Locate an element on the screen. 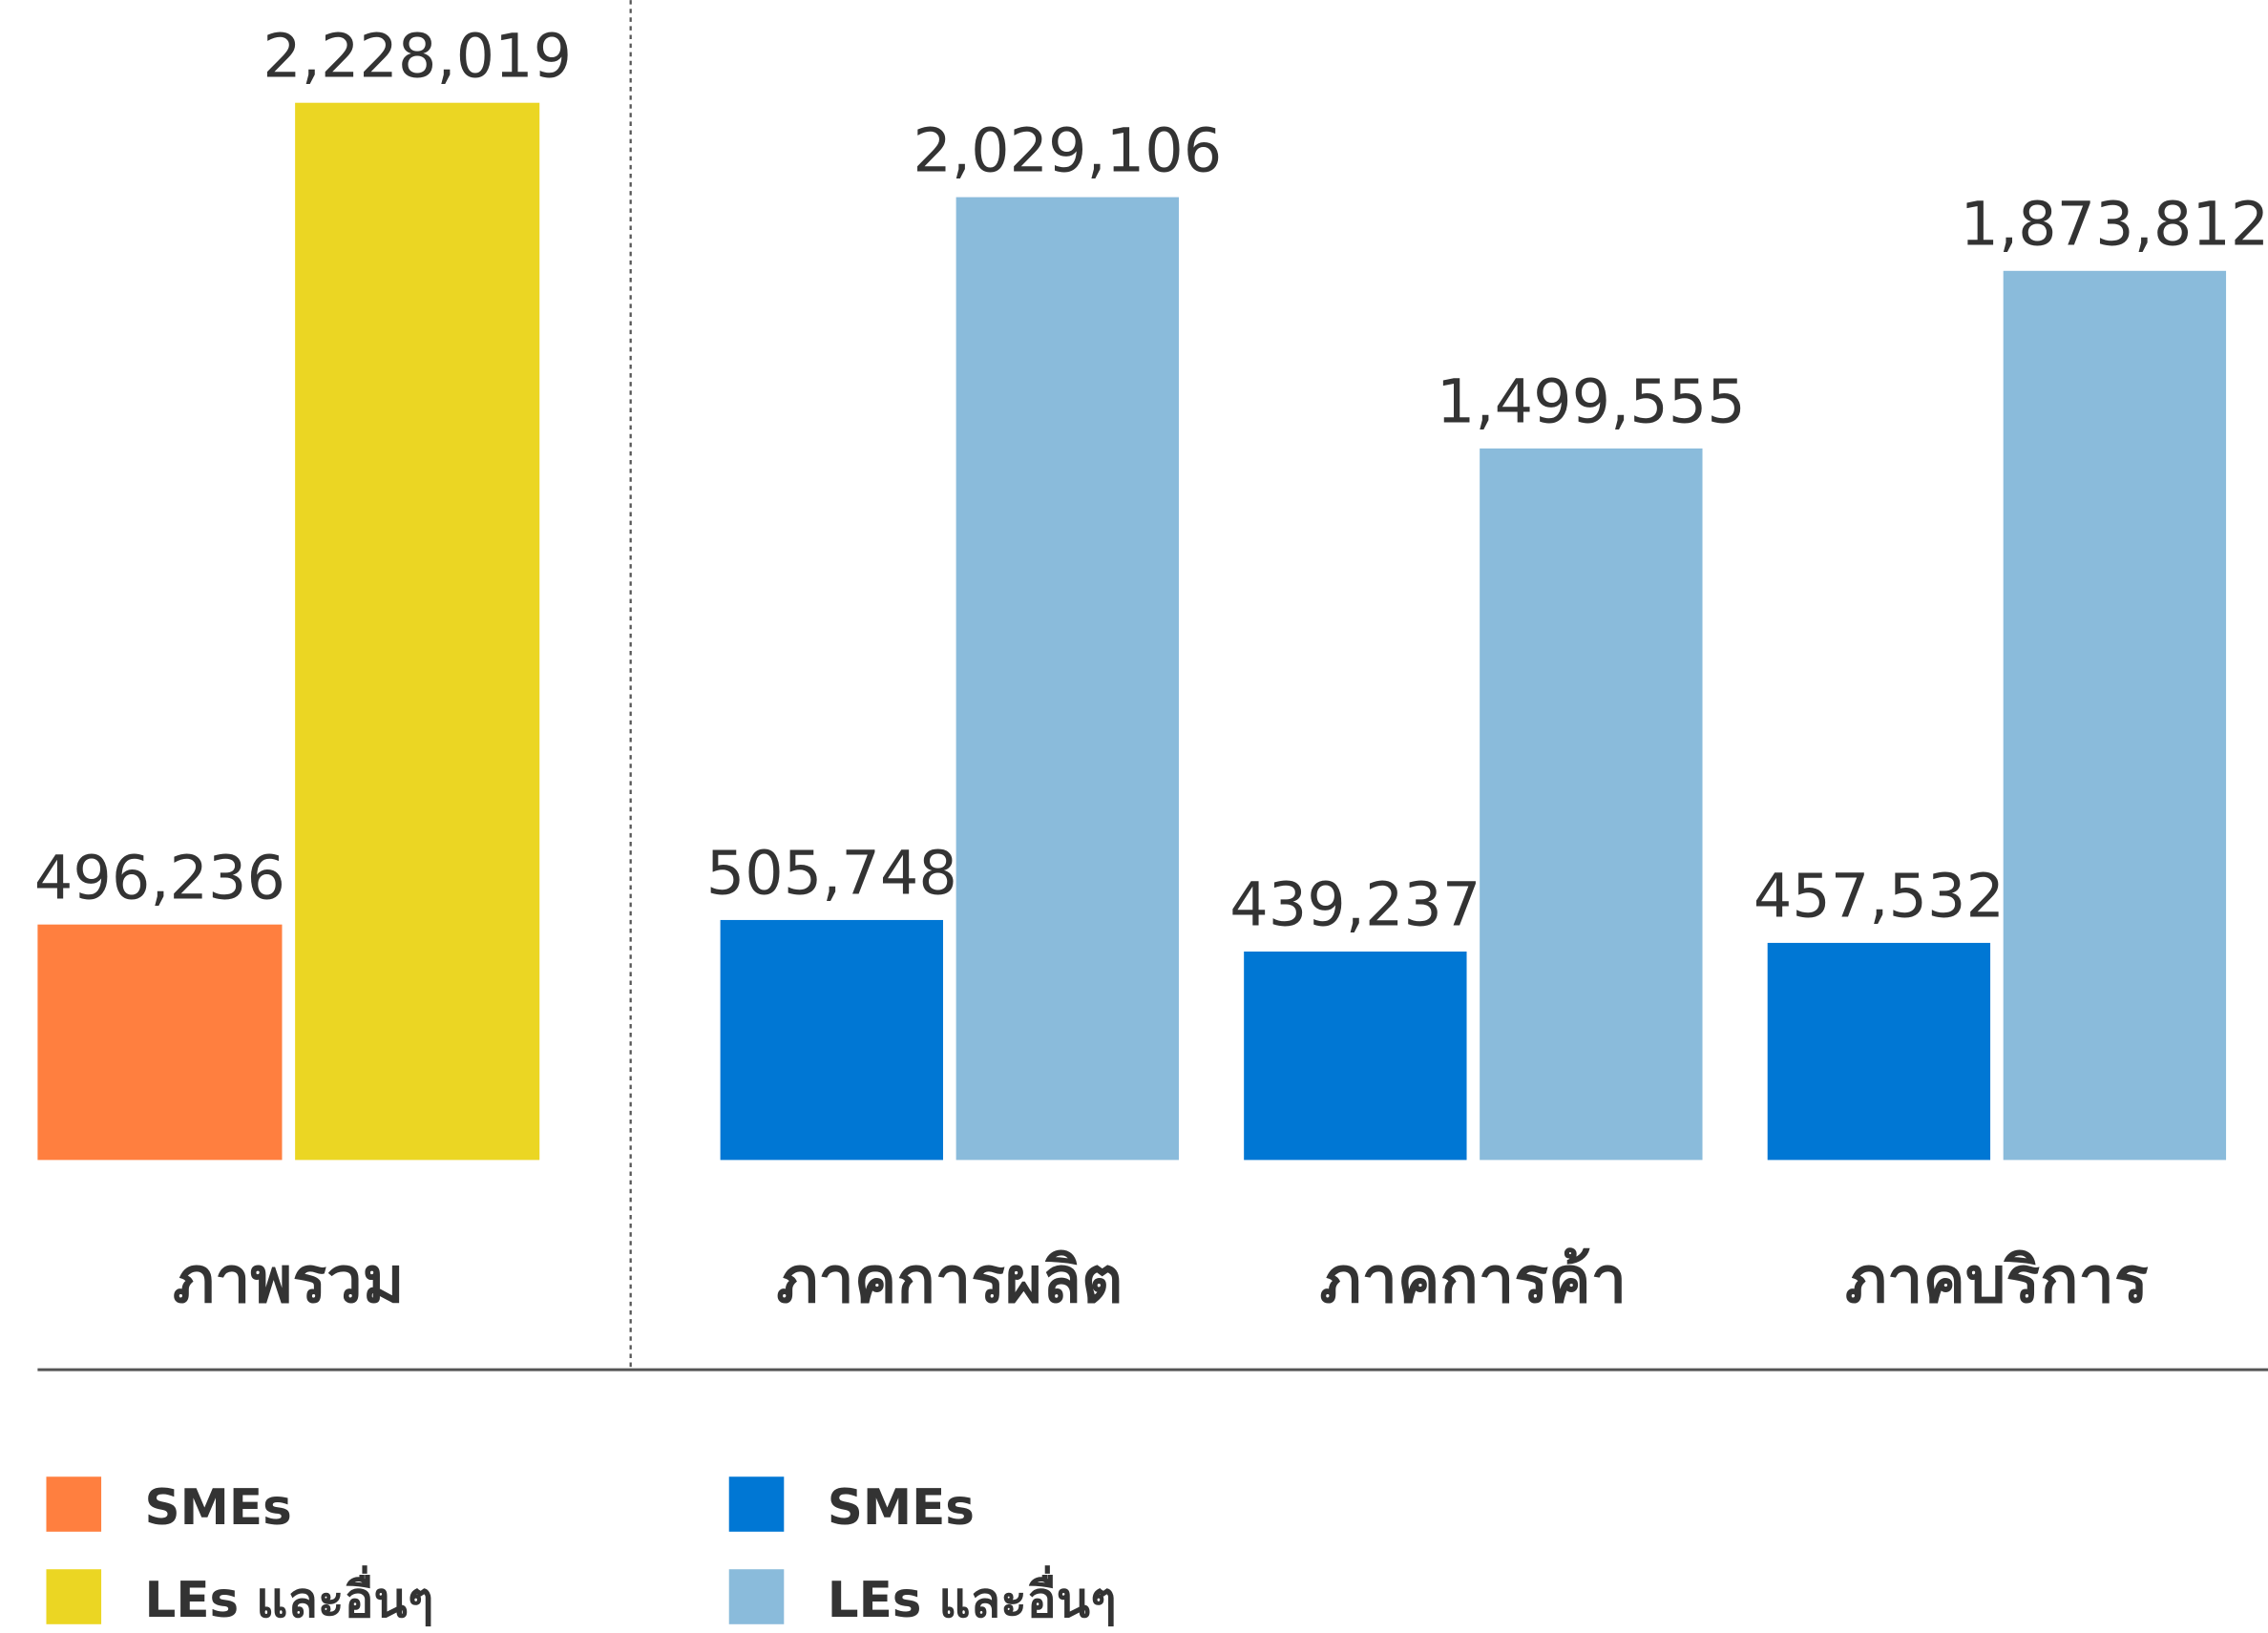 This screenshot has width=2268, height=1633. value-label: 439,237 is located at coordinates (1354, 905).